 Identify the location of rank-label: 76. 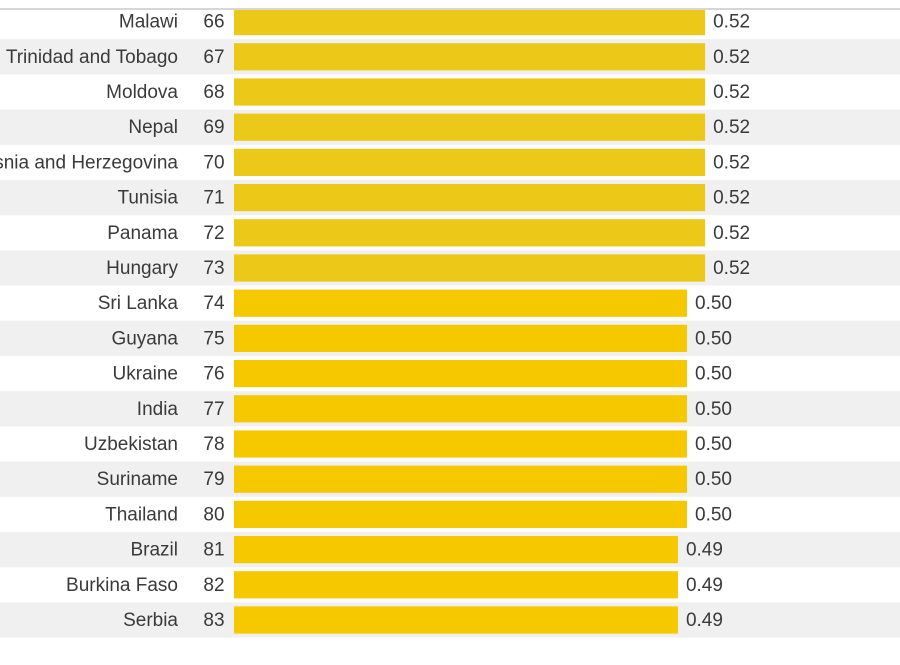
(213, 374).